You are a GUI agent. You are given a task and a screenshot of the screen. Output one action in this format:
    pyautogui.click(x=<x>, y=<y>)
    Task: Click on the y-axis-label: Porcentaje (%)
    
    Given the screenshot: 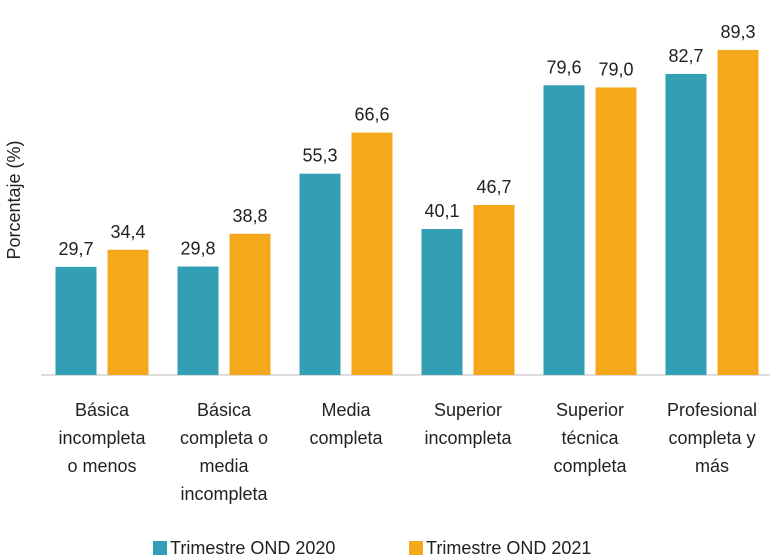 What is the action you would take?
    pyautogui.click(x=14, y=199)
    